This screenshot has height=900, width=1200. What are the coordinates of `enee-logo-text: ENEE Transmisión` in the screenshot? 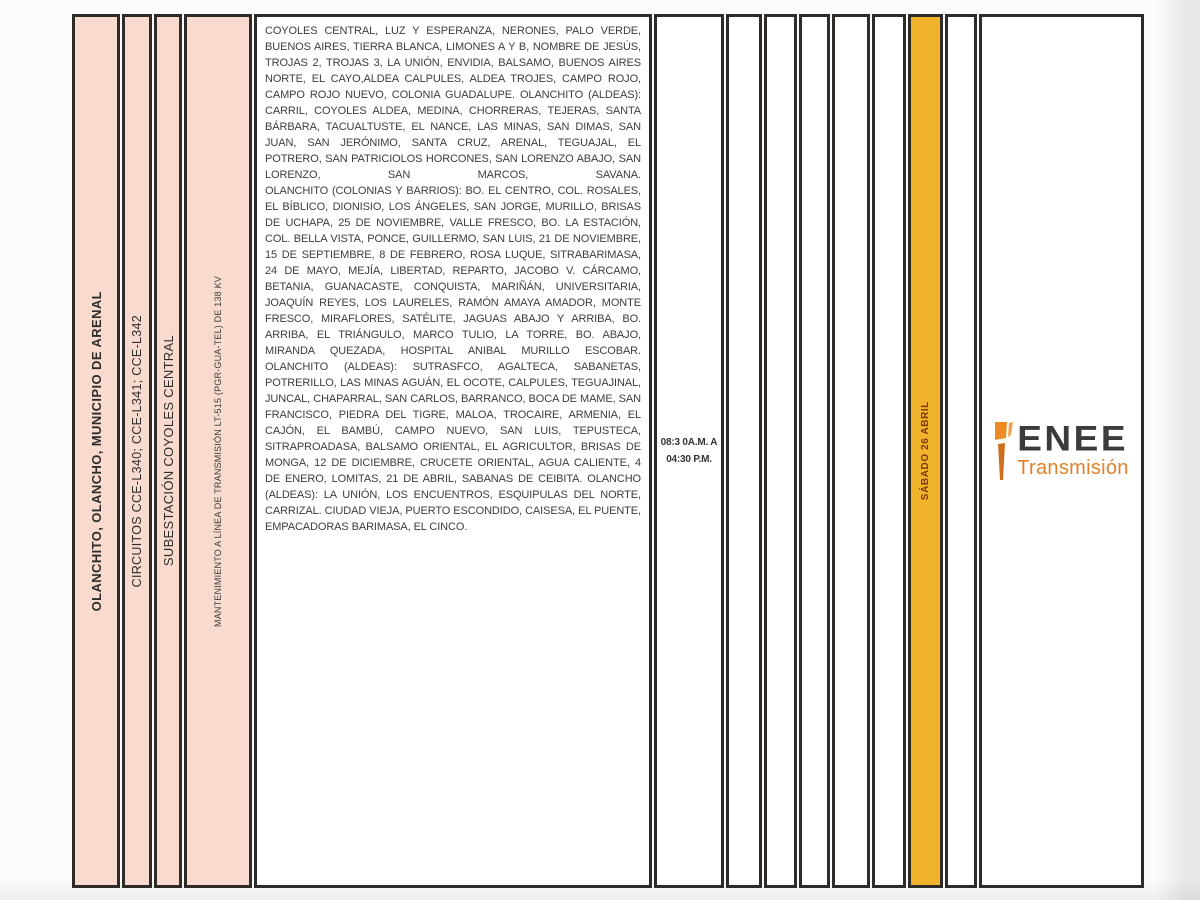 It's located at (1073, 449).